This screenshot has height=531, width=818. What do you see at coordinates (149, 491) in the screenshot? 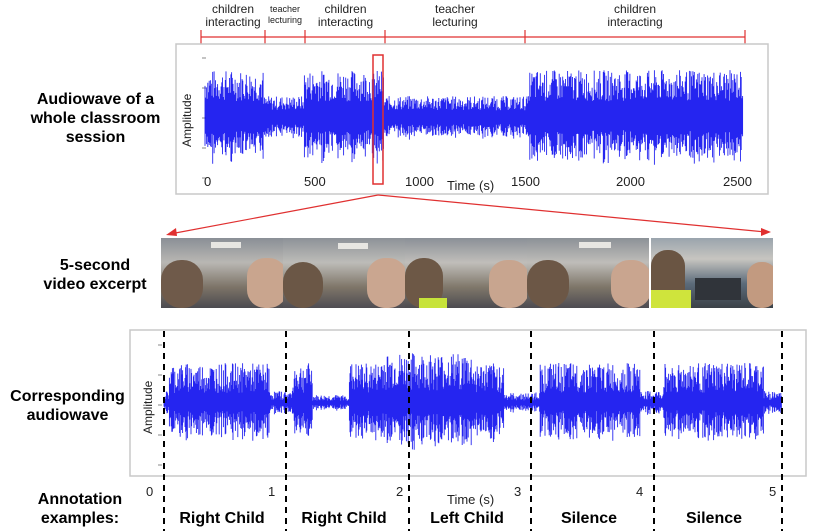
I see `bottom-tick-label: 0` at bounding box center [149, 491].